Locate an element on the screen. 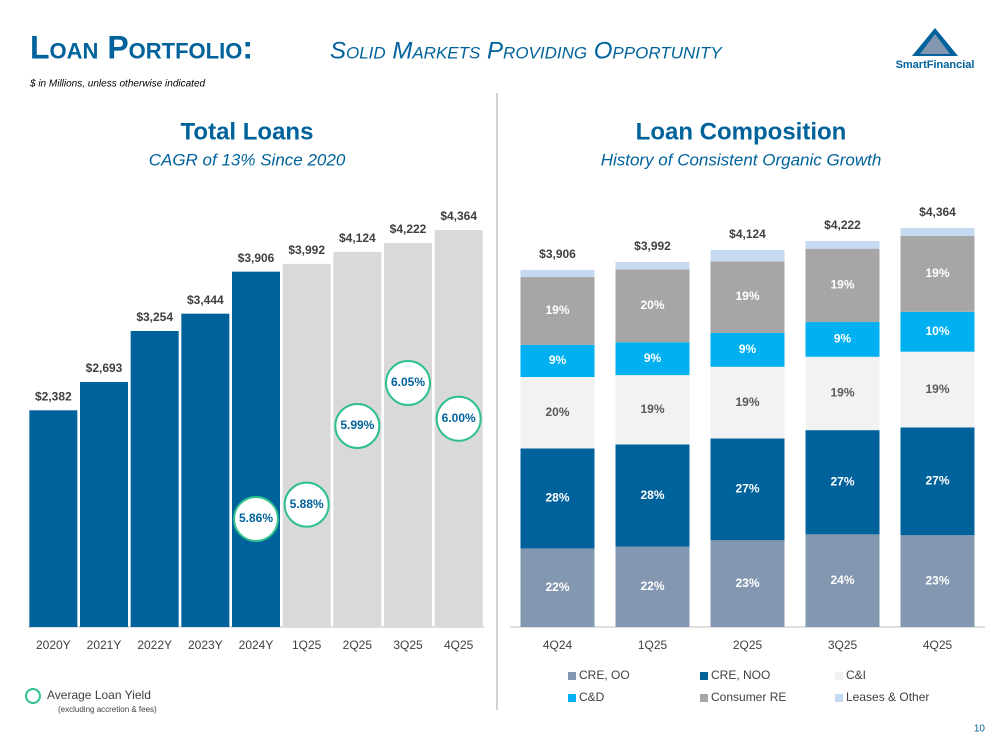 Image resolution: width=999 pixels, height=750 pixels. yield-label: 6.05% is located at coordinates (408, 382).